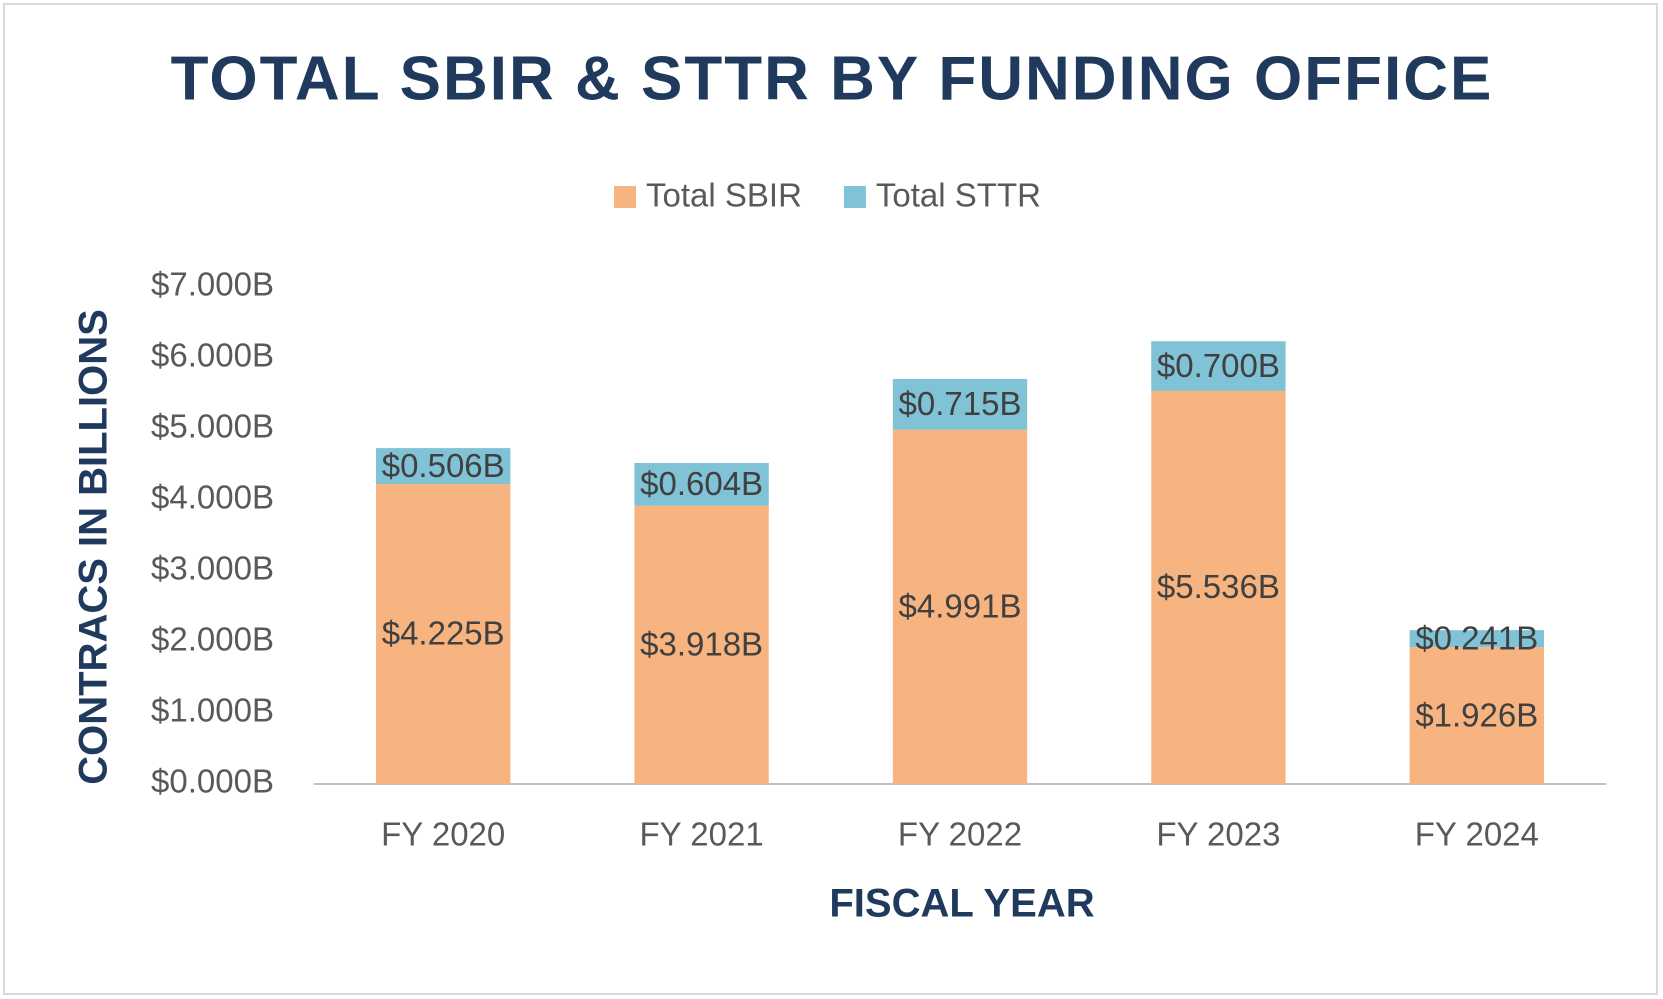 The width and height of the screenshot is (1663, 999). What do you see at coordinates (961, 904) in the screenshot?
I see `x-axis-title: FISCAL YEAR` at bounding box center [961, 904].